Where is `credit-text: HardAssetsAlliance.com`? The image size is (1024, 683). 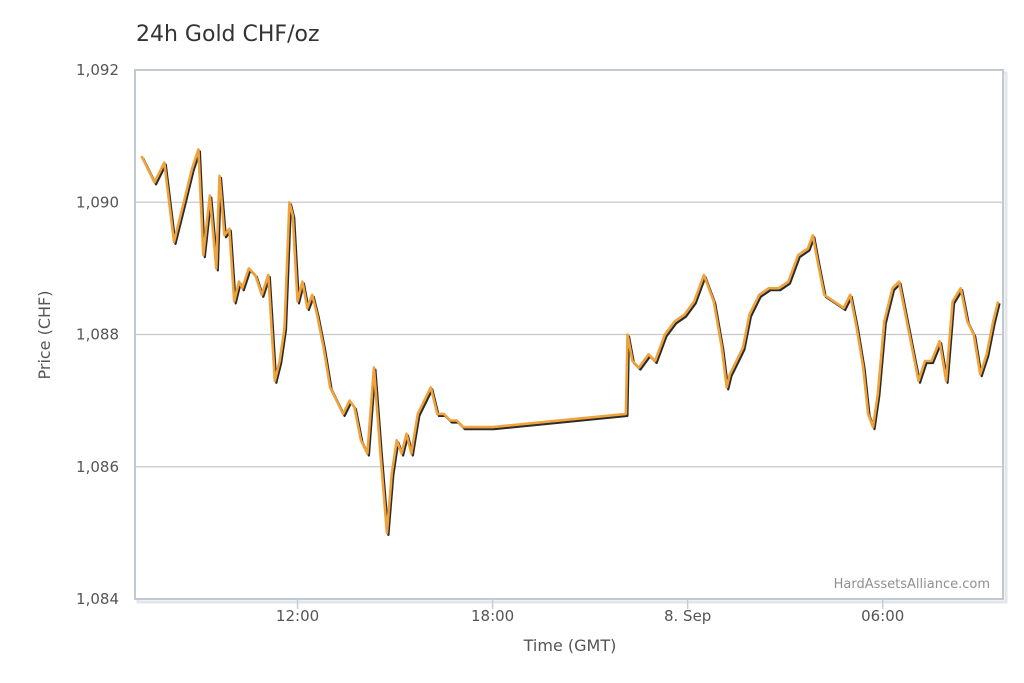
credit-text: HardAssetsAlliance.com is located at coordinates (912, 584).